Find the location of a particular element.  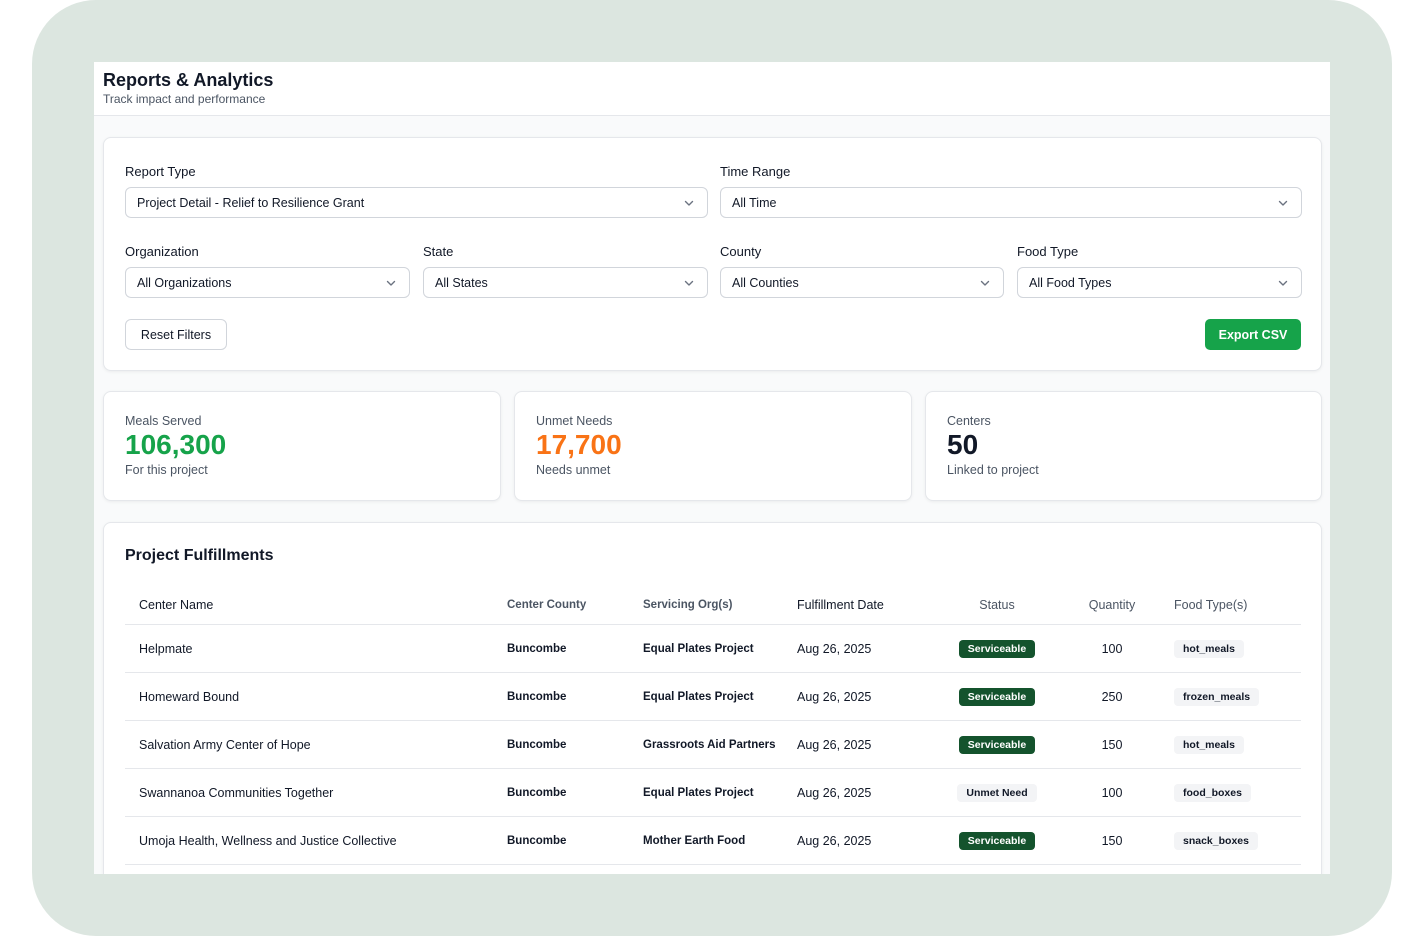

export-csv-button: Export CSV is located at coordinates (1253, 334).